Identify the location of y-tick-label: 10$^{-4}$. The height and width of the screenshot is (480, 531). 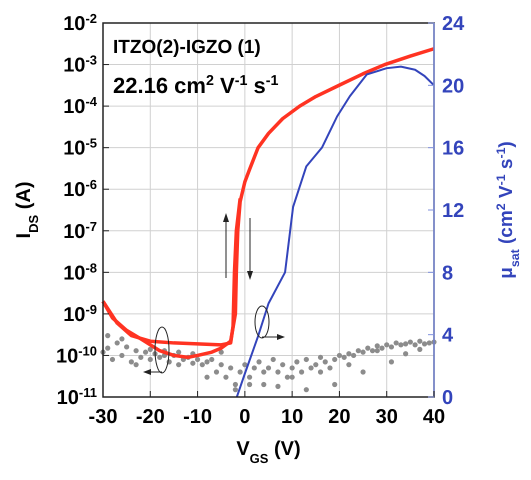
(80, 106).